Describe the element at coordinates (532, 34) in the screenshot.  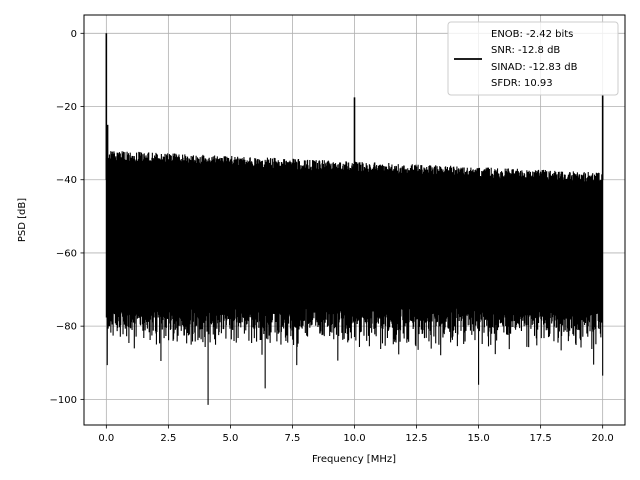
I see `legend-line-enob: ENOB: -2.42 bits` at that location.